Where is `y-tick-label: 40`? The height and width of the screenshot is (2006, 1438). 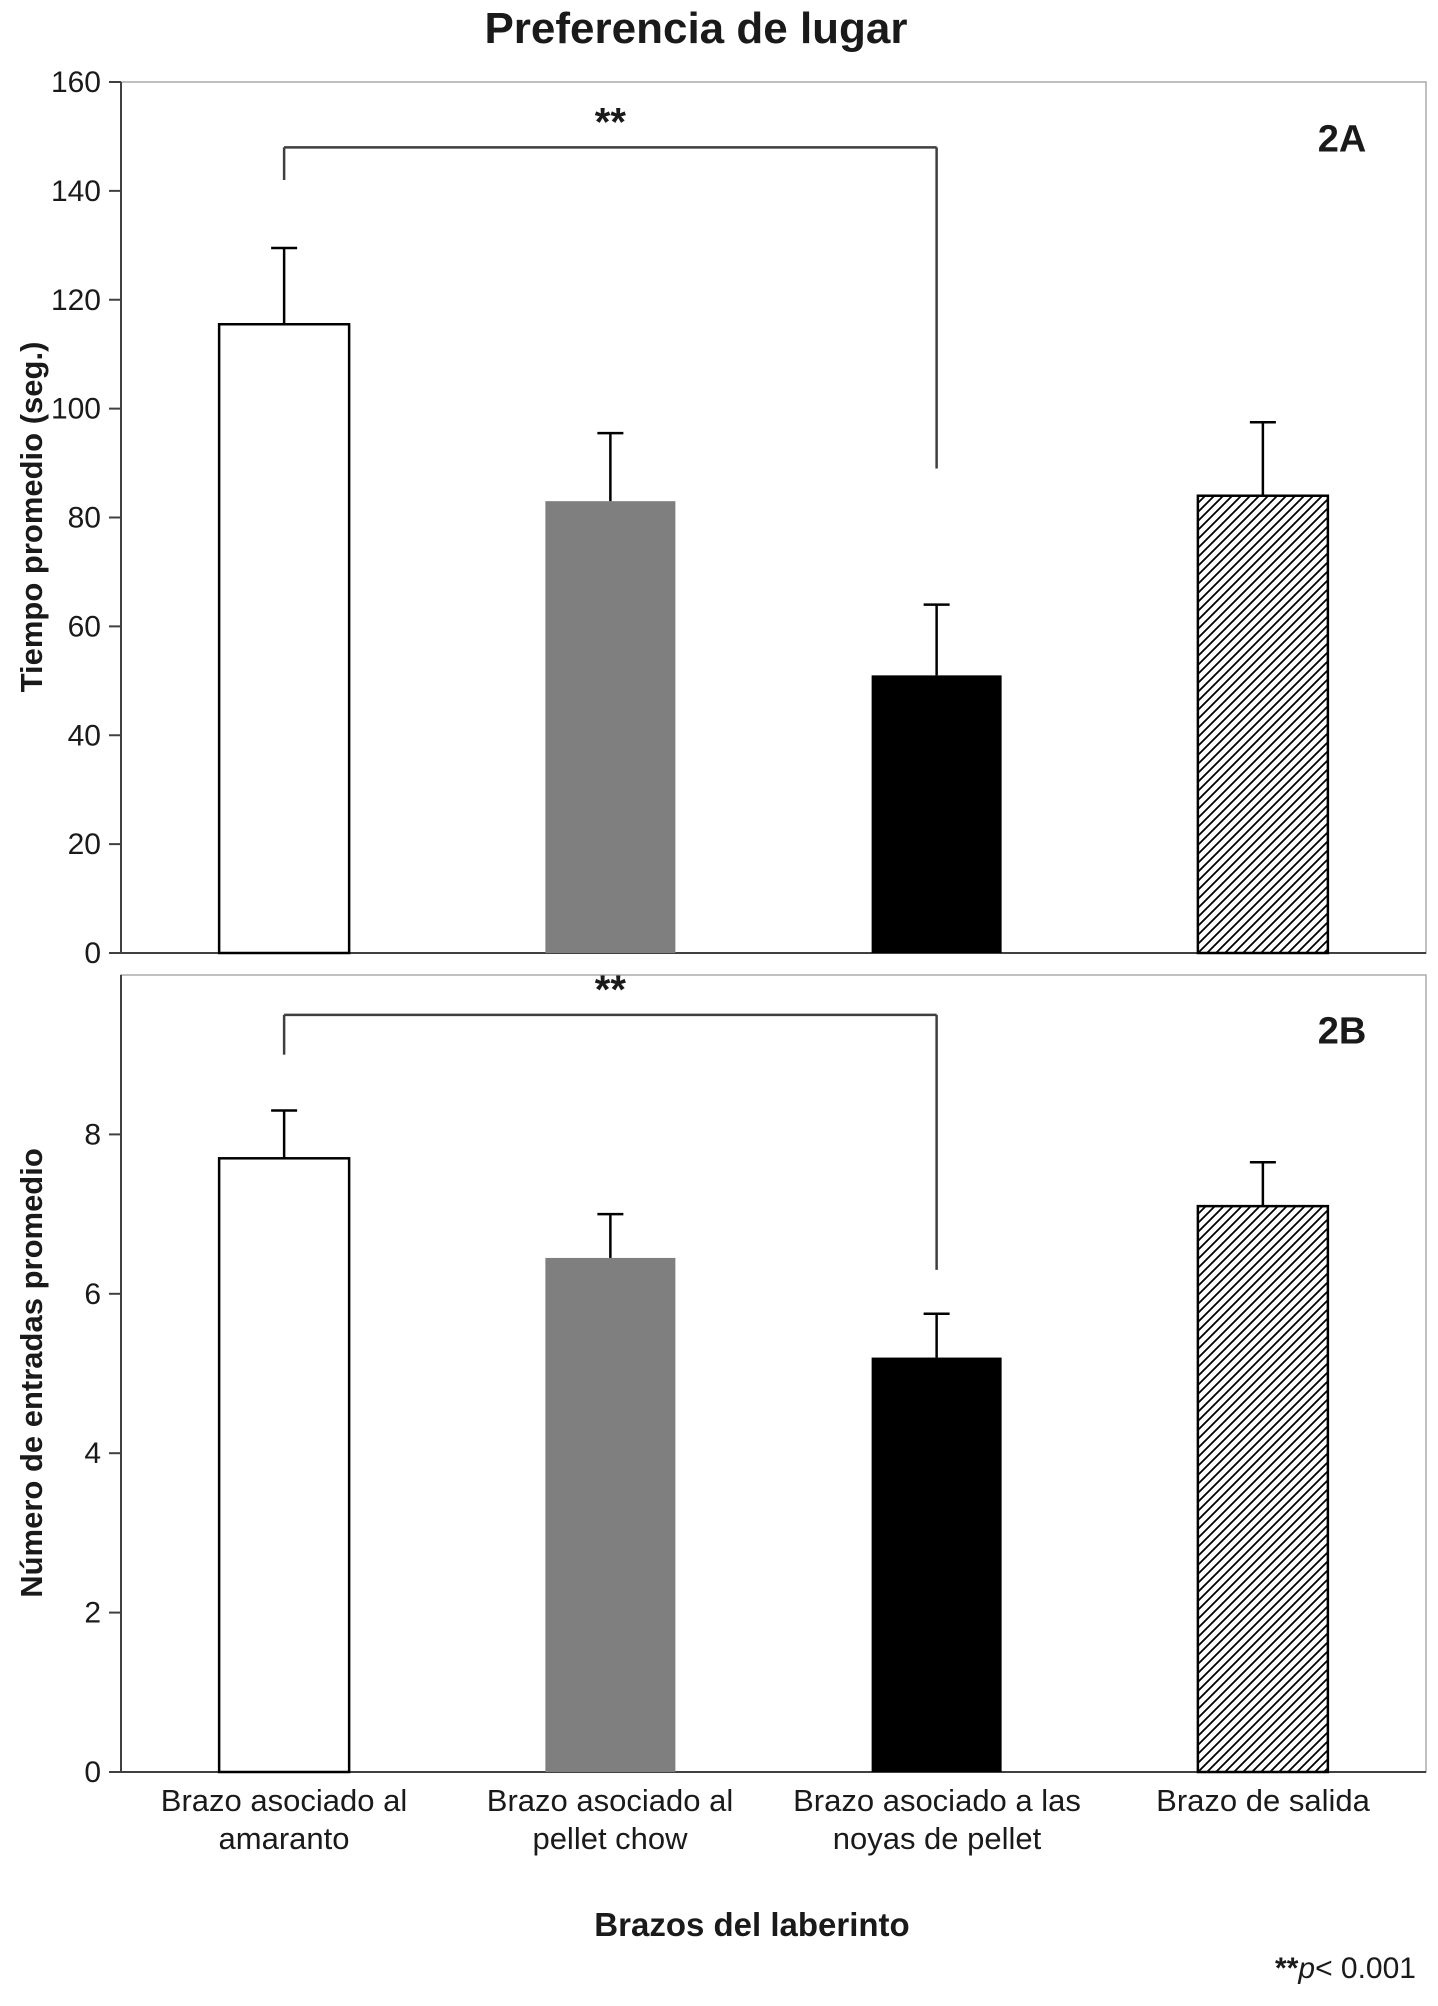
y-tick-label: 40 is located at coordinates (84, 735).